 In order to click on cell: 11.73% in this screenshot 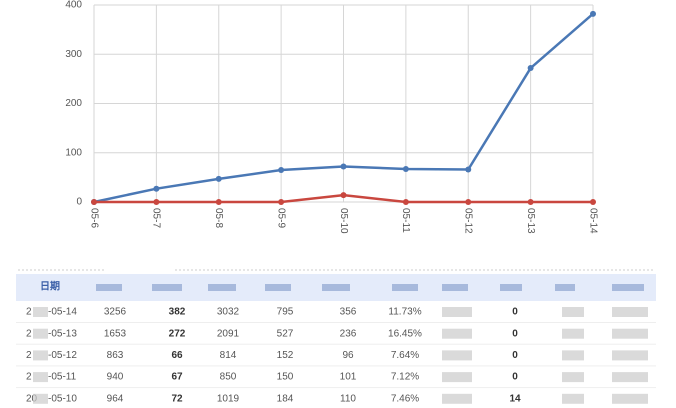, I will do `click(404, 312)`.